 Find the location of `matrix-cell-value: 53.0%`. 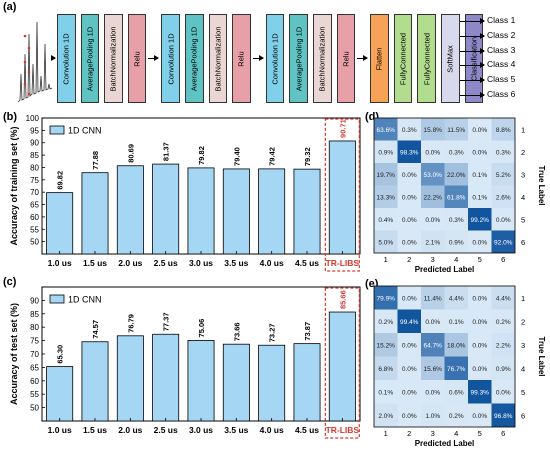

matrix-cell-value: 53.0% is located at coordinates (433, 175).